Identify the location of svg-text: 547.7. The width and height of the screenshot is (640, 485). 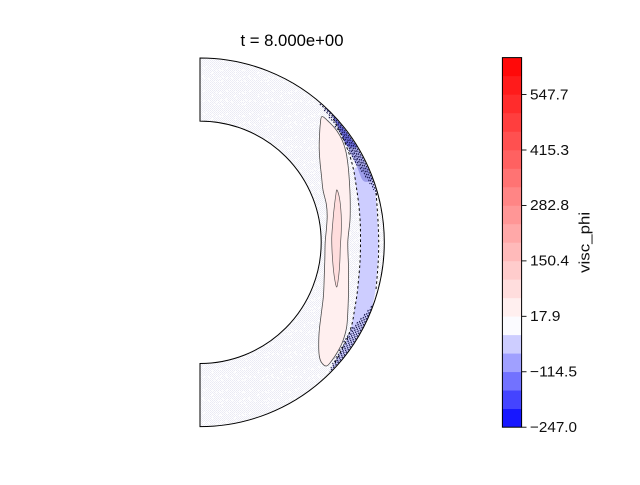
(549, 95).